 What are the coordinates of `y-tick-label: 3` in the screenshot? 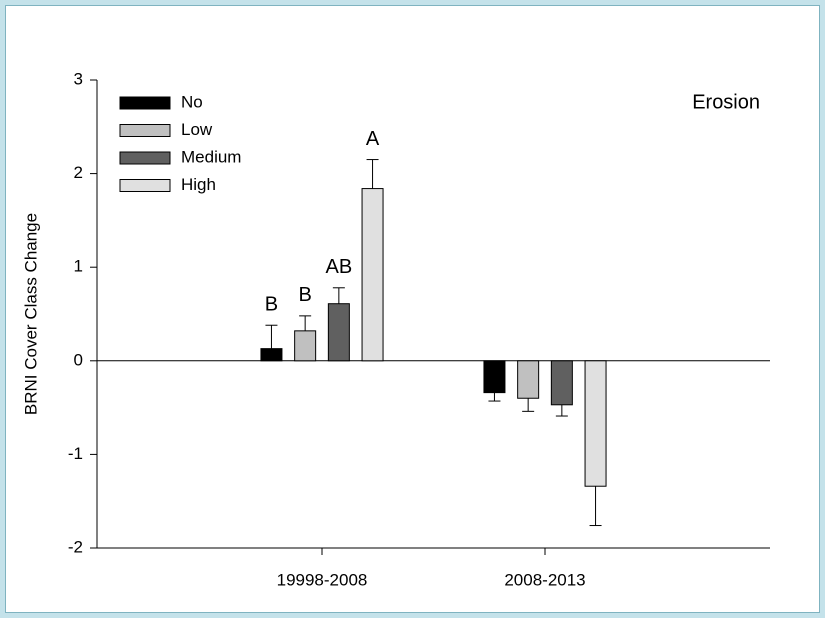 It's located at (78, 78).